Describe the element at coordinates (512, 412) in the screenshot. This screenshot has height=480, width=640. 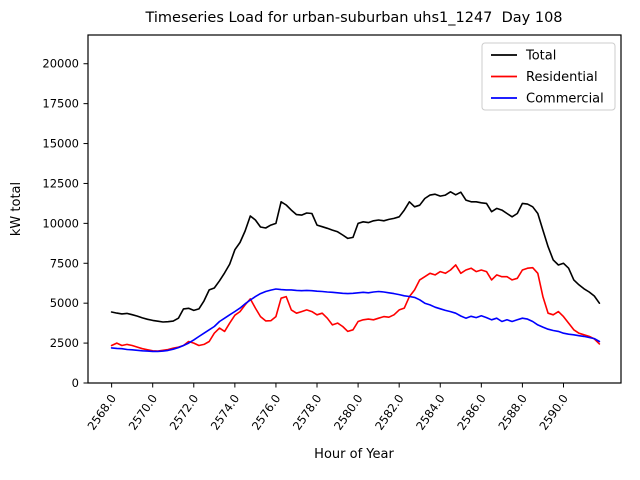
I see `x-tick-label: 2588.0` at that location.